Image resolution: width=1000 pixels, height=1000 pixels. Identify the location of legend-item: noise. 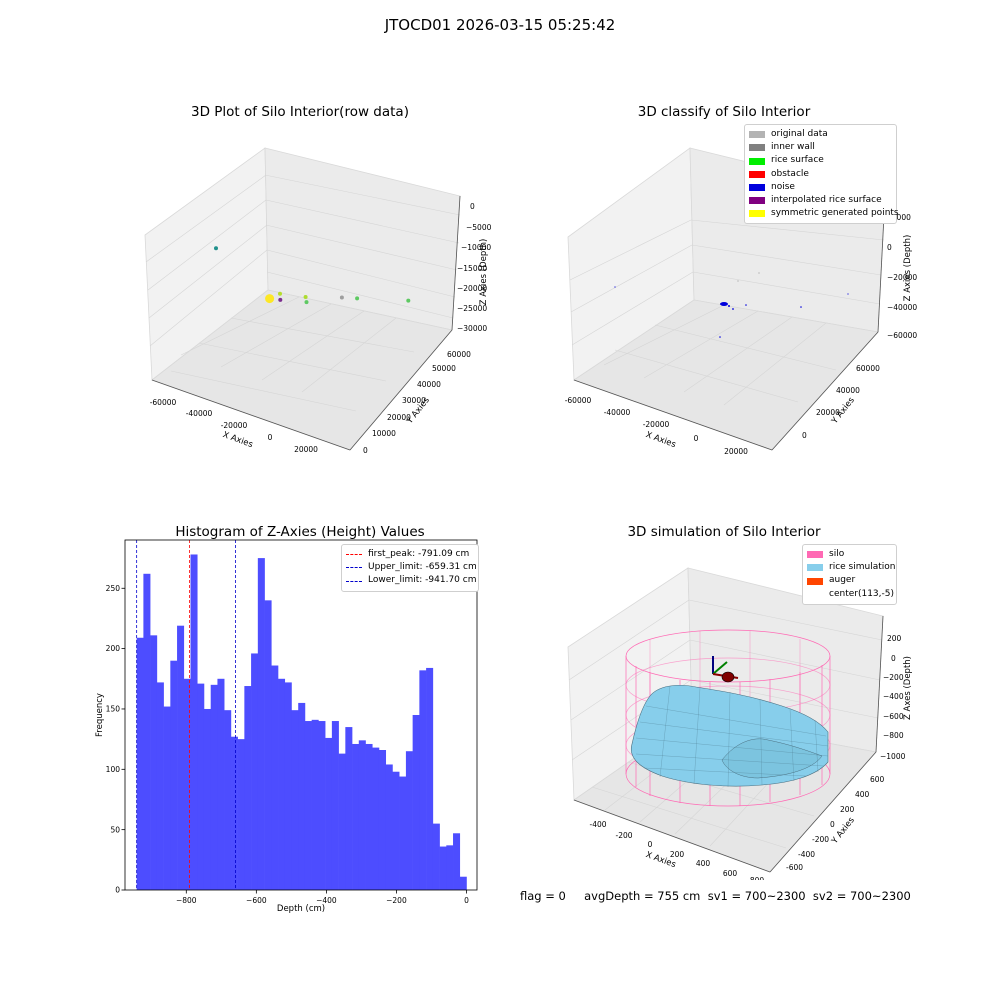
(820, 187).